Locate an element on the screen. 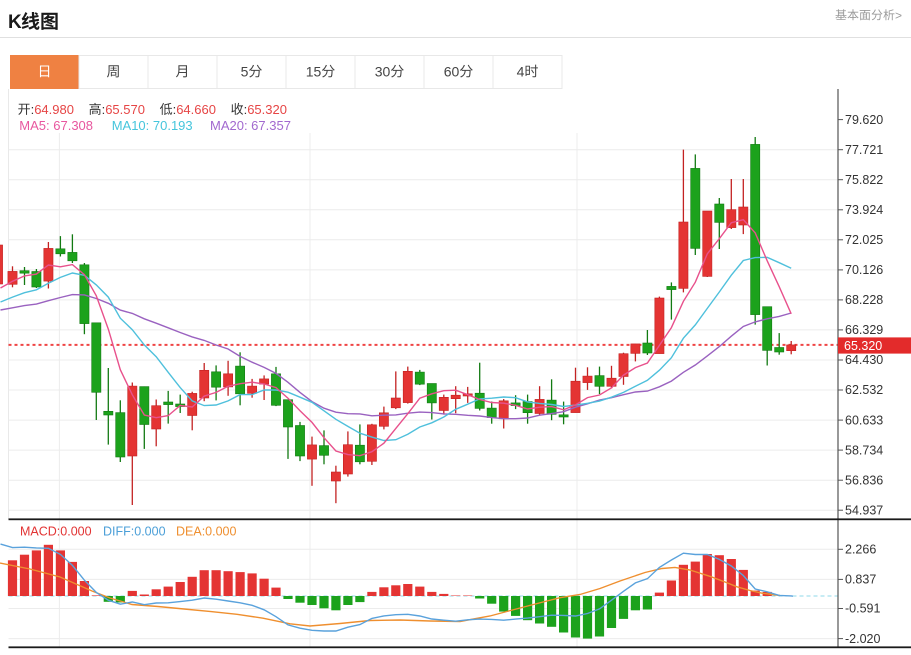  svg-text: 2.266 is located at coordinates (860, 550).